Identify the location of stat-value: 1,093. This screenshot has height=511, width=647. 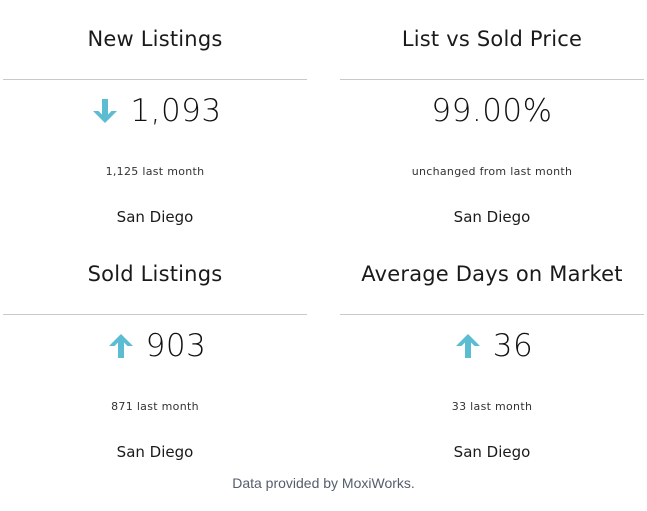
(176, 111).